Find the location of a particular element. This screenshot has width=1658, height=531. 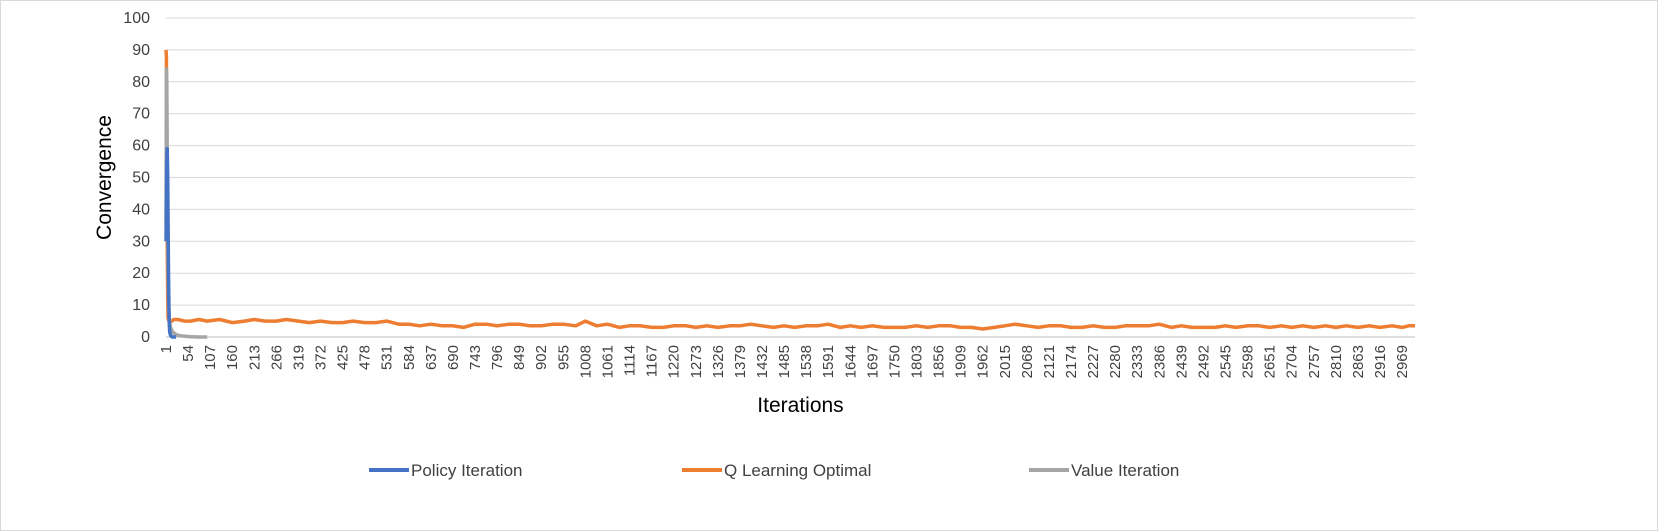

x-tick-label: 2280 is located at coordinates (1115, 361).